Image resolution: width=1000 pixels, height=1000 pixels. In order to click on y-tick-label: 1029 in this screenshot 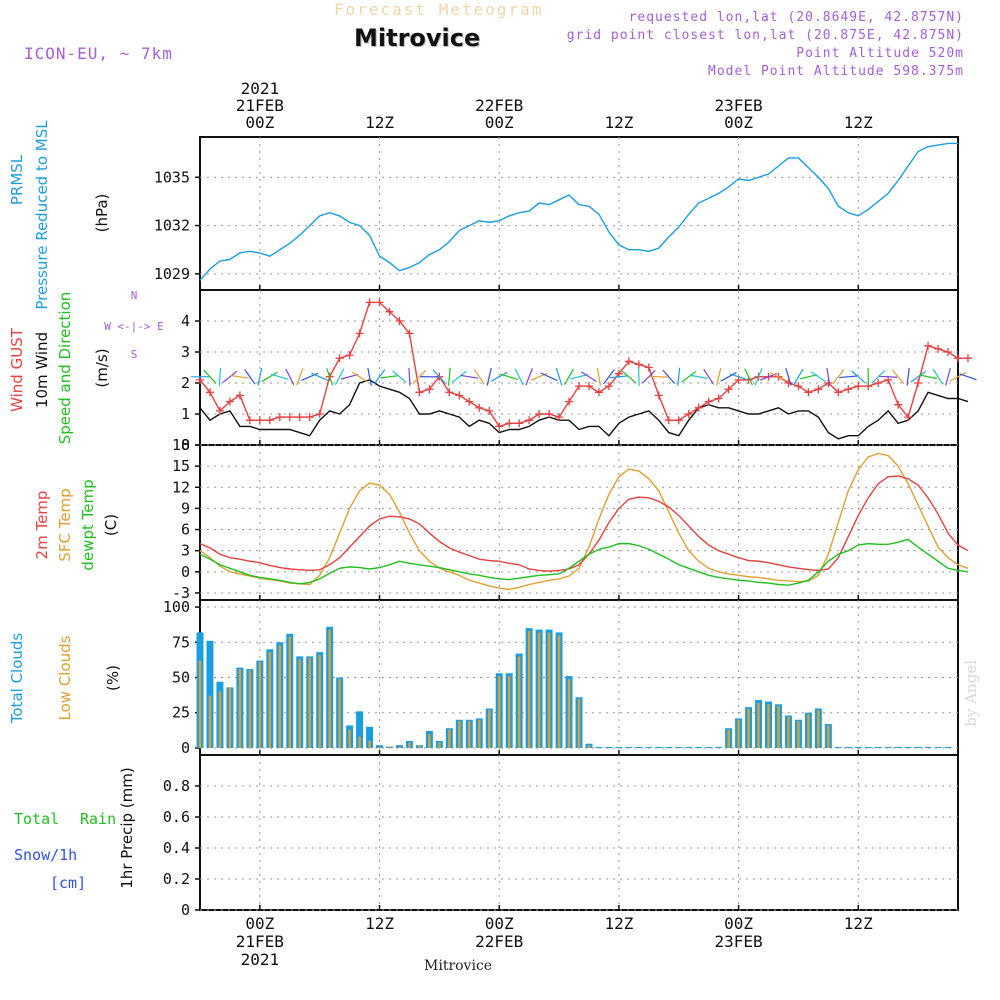, I will do `click(172, 274)`.